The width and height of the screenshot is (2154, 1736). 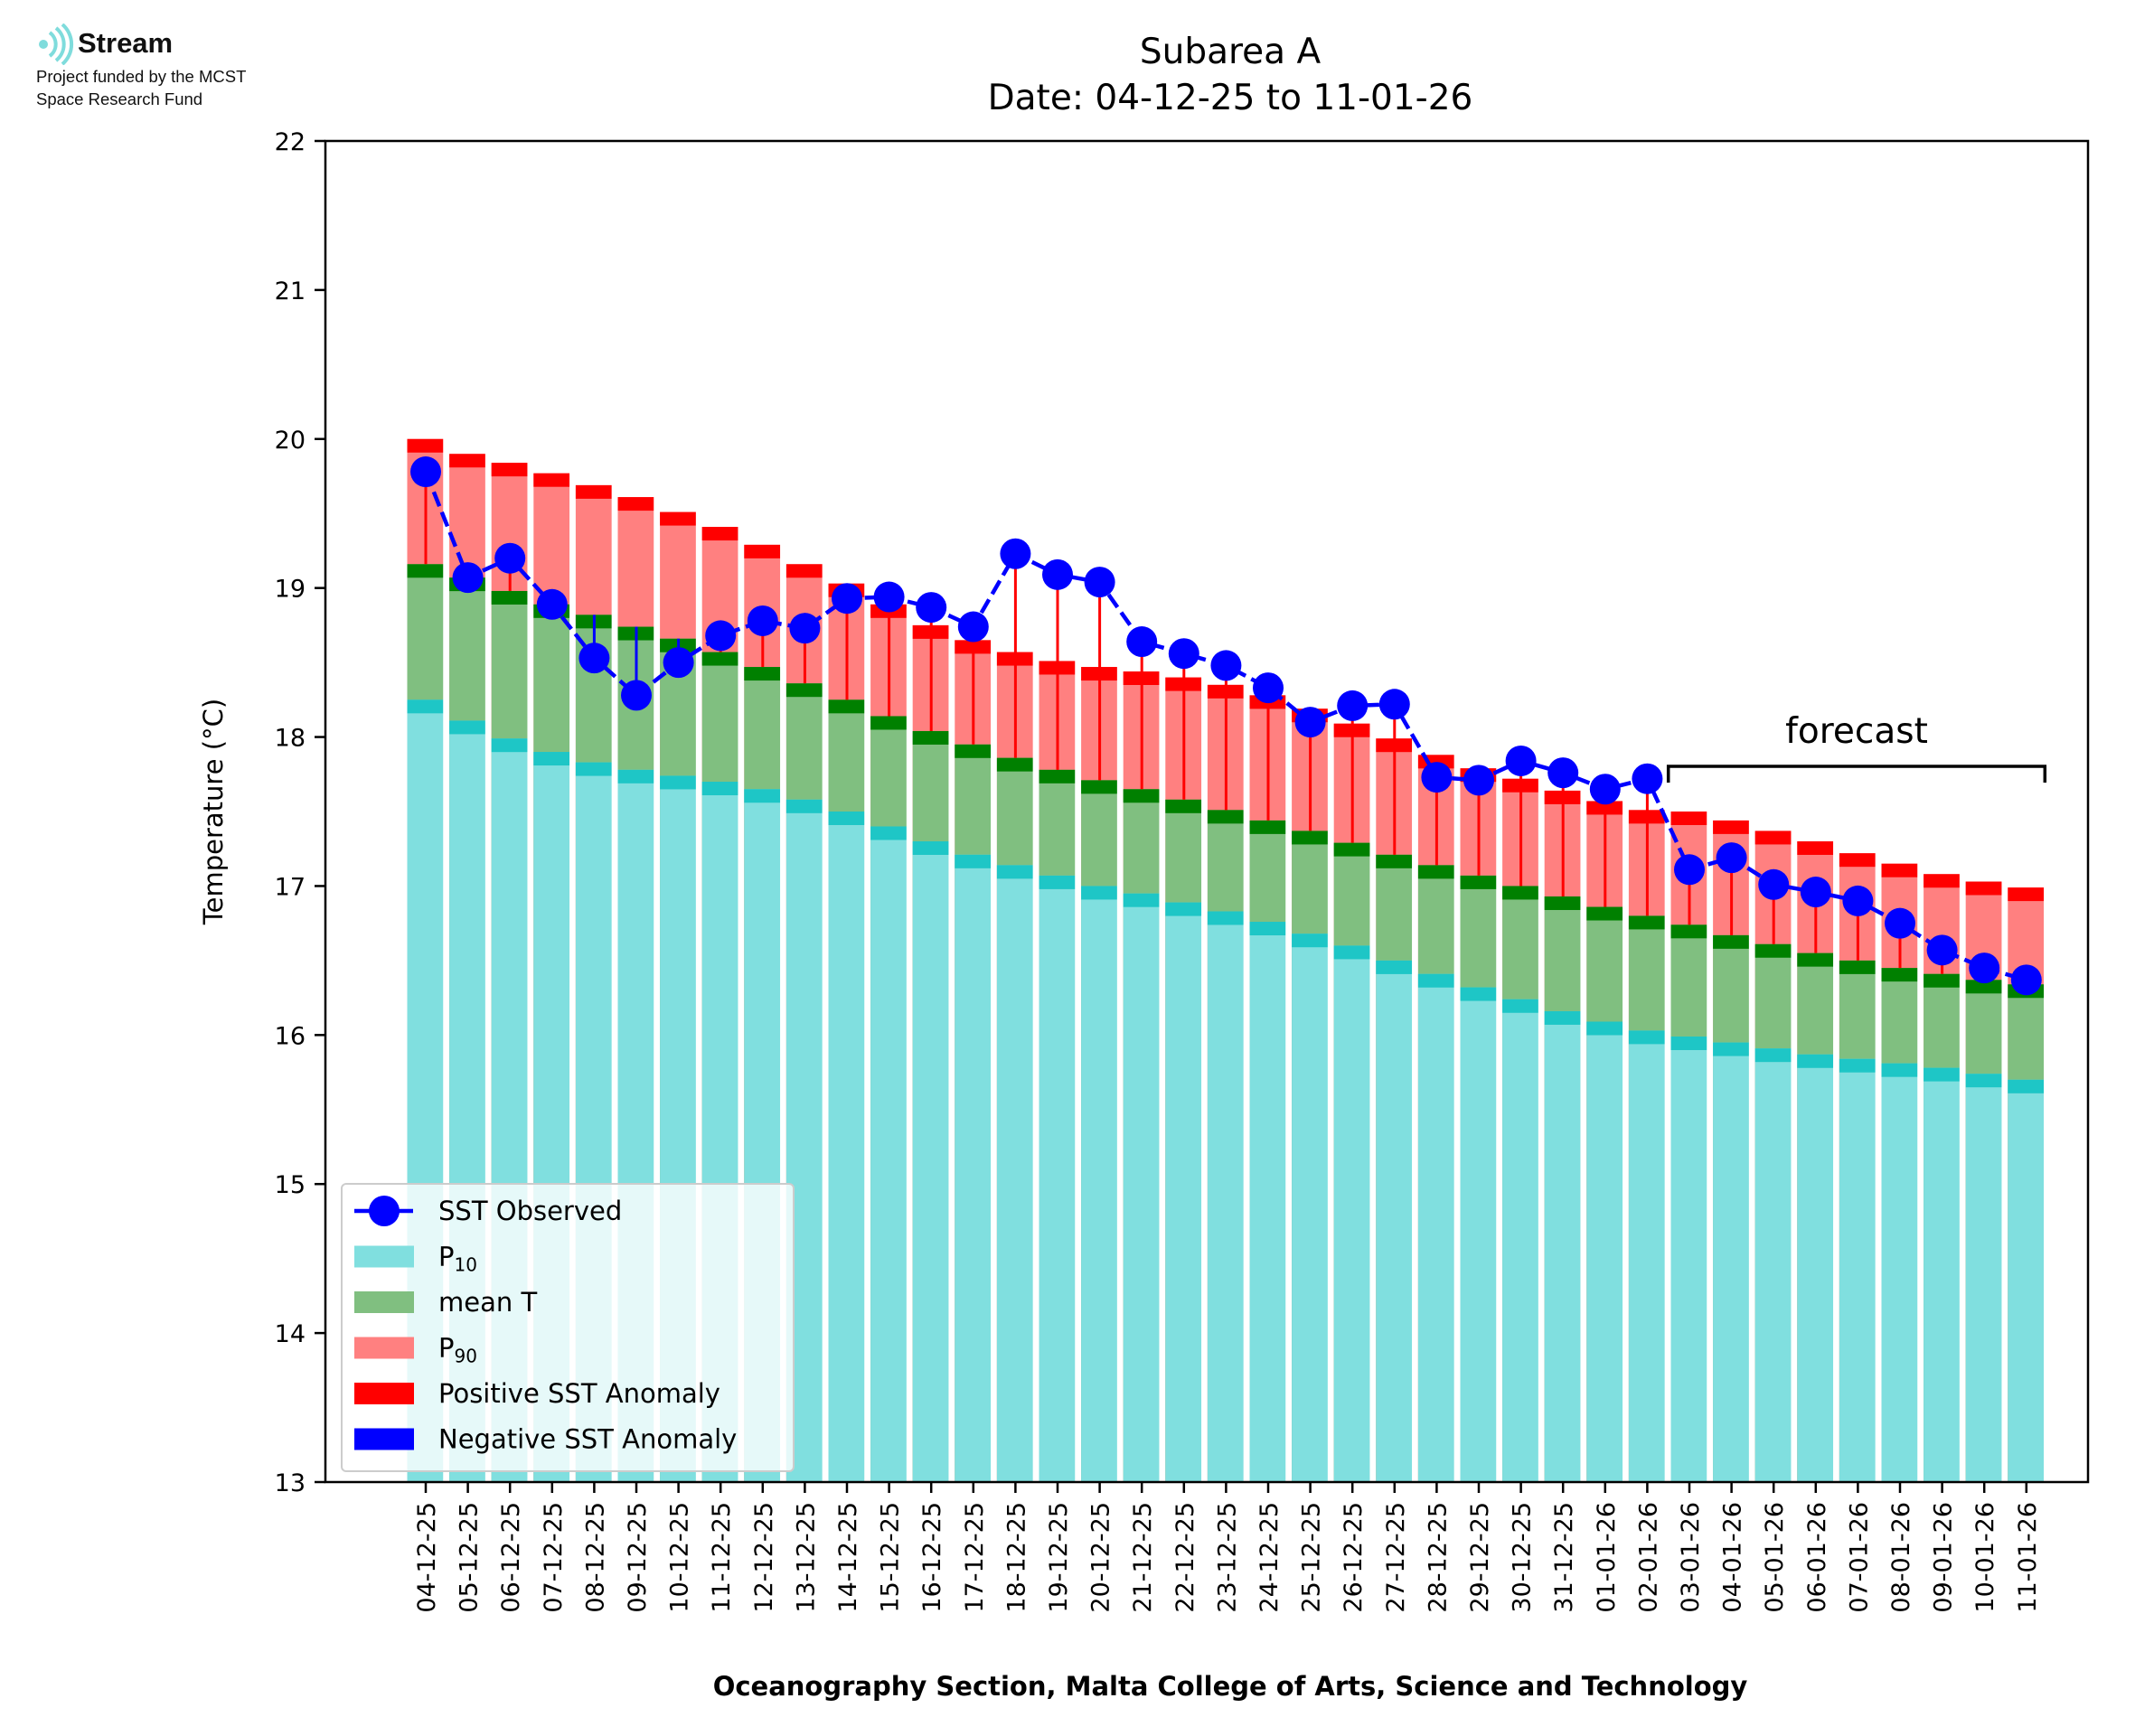 What do you see at coordinates (638, 1558) in the screenshot?
I see `x-tick-label: 09-12-25` at bounding box center [638, 1558].